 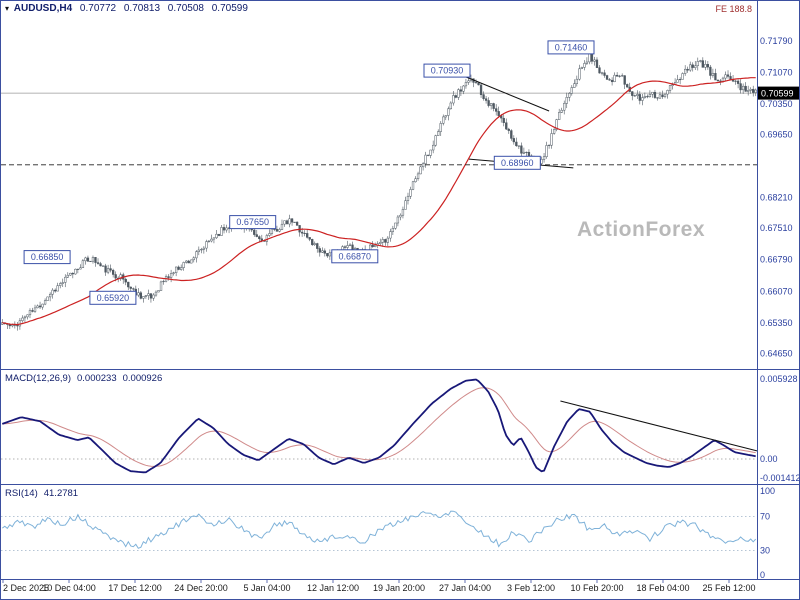 What do you see at coordinates (776, 353) in the screenshot?
I see `y-axis-label: 0.64650` at bounding box center [776, 353].